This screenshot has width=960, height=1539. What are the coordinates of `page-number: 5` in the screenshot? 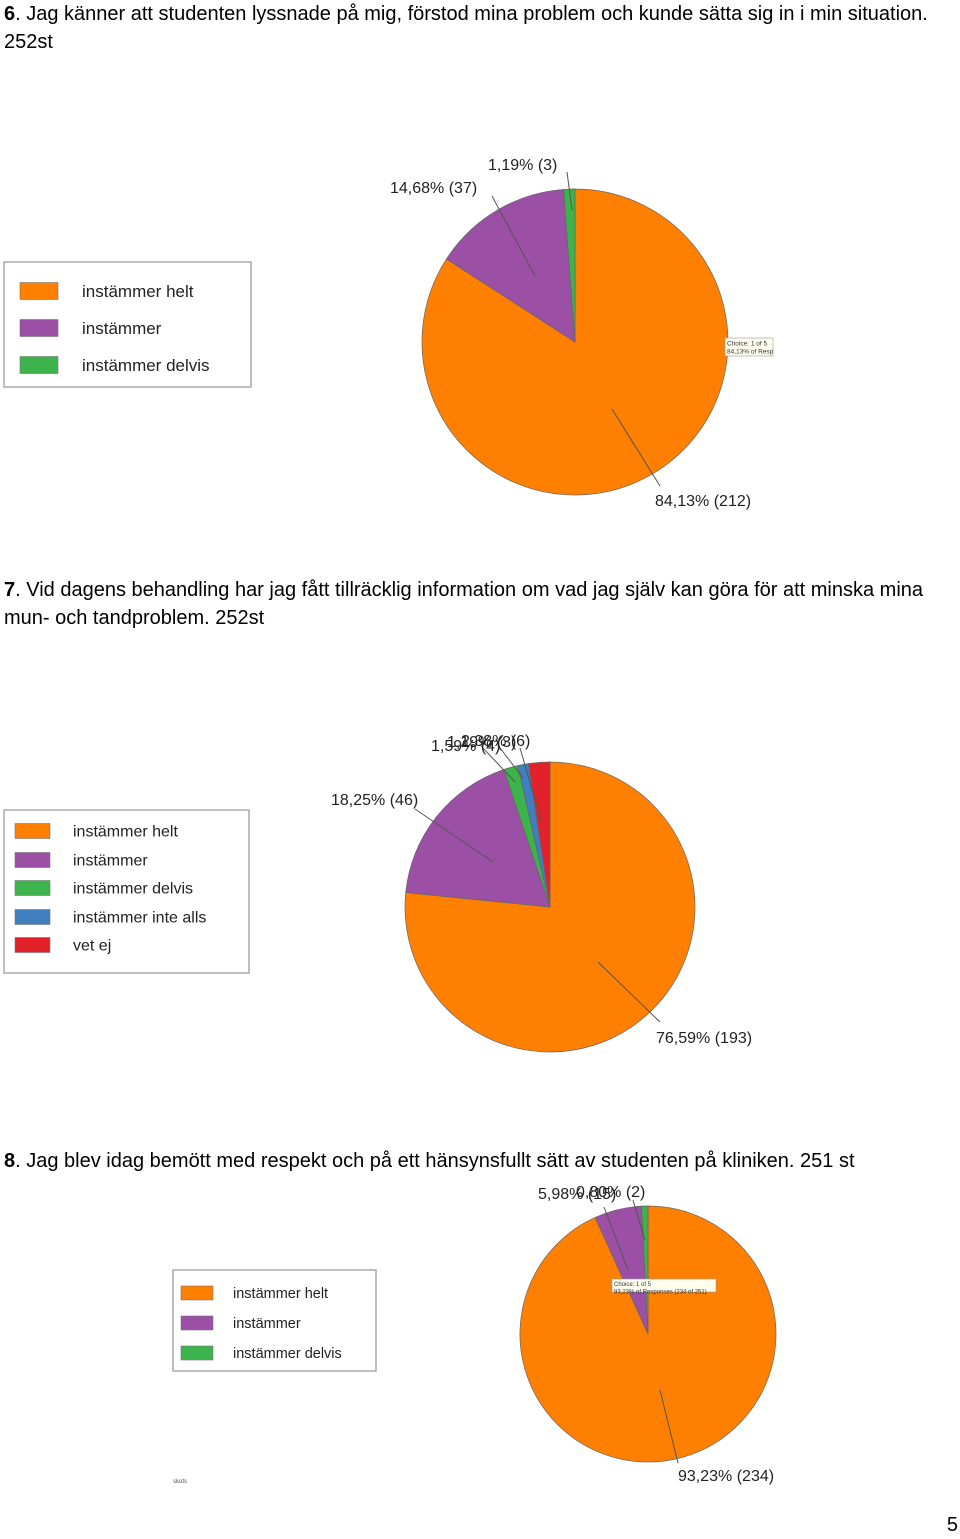 It's located at (952, 1525).